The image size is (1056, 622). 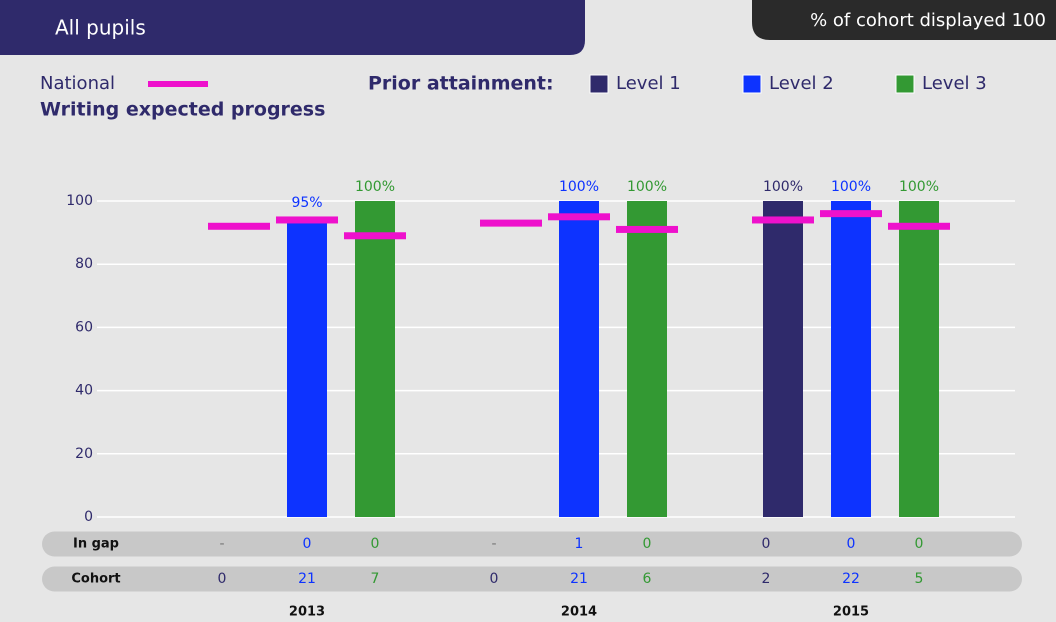 I want to click on badge-bg, so click(x=904, y=20).